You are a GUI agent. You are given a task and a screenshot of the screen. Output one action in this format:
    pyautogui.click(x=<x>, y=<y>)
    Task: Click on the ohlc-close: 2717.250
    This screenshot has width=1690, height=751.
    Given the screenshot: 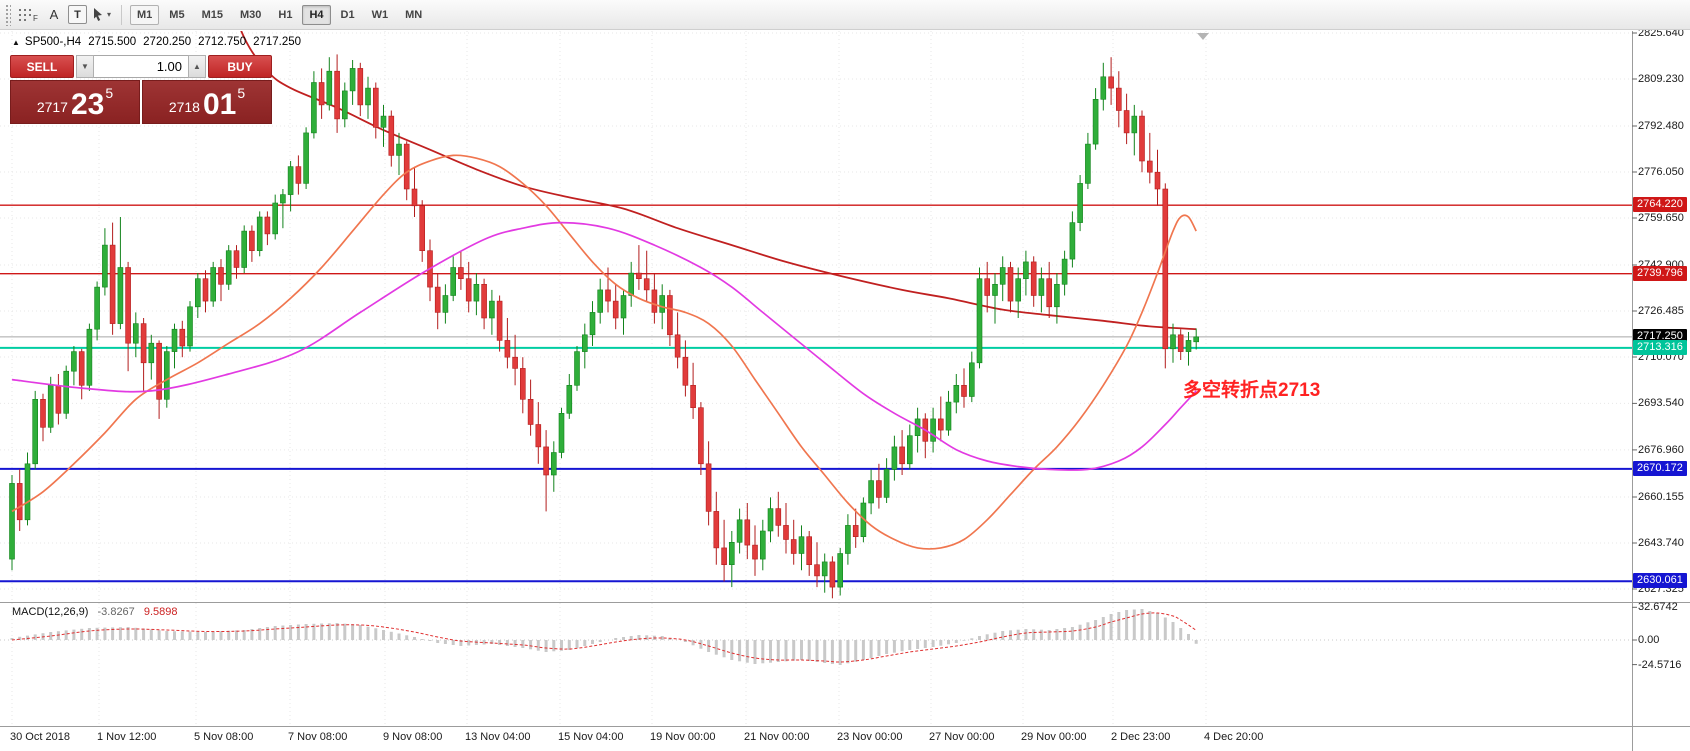 What is the action you would take?
    pyautogui.click(x=277, y=42)
    